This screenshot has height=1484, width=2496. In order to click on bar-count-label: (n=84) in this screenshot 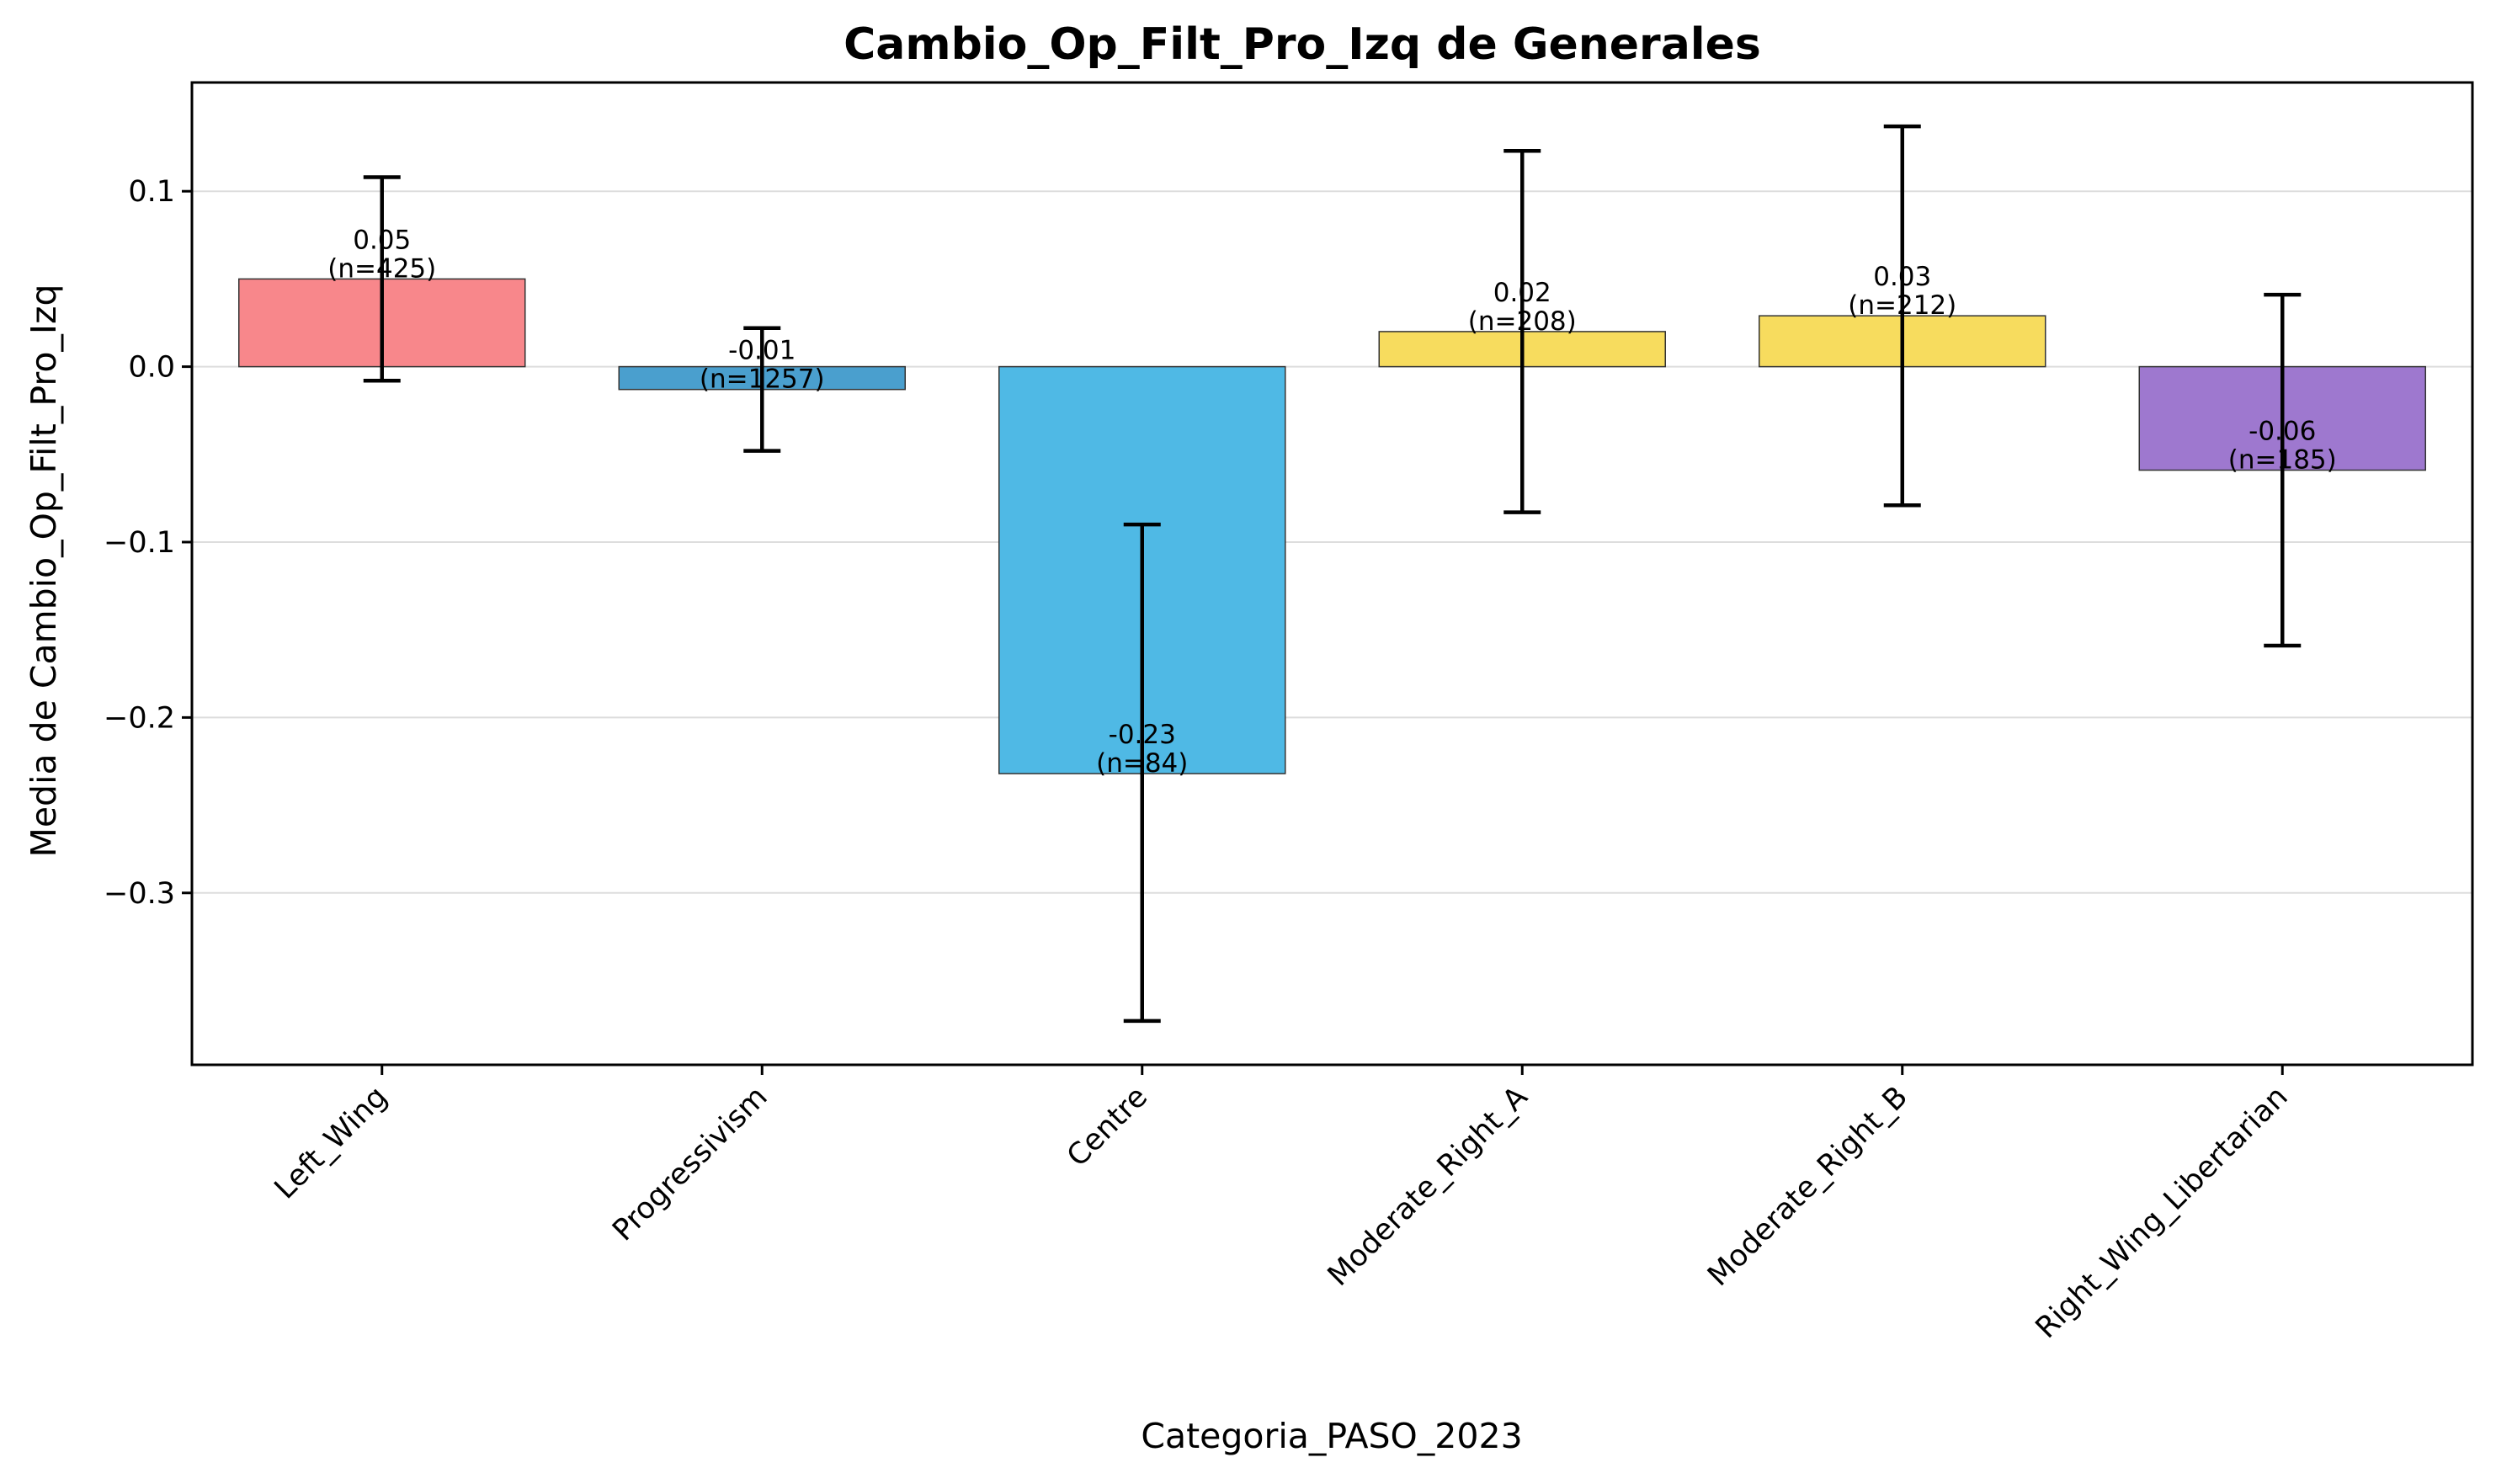, I will do `click(1142, 763)`.